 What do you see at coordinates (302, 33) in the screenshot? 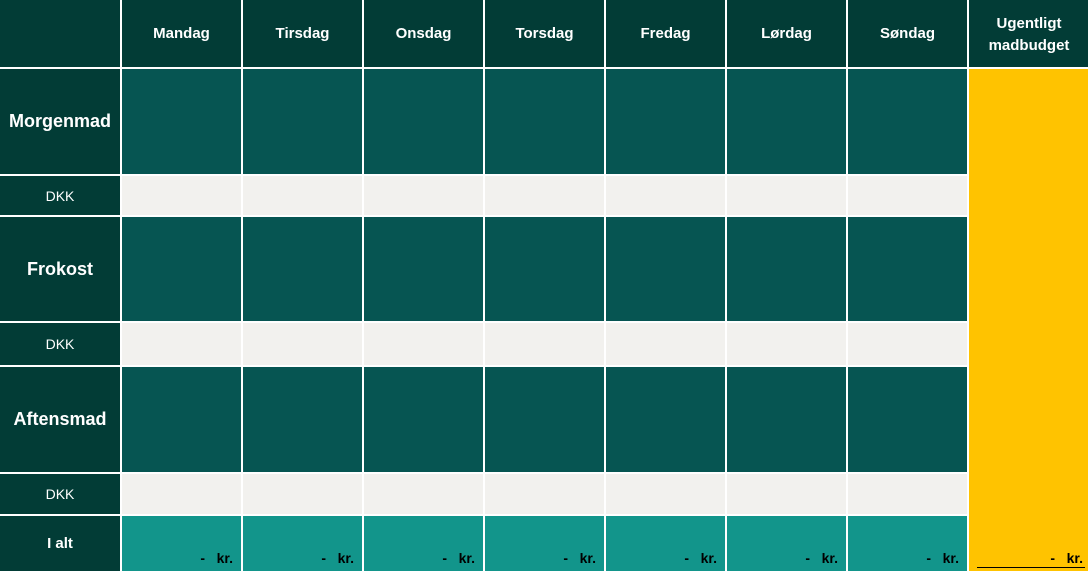
I see `day-header-tuesday: Tirsdag` at bounding box center [302, 33].